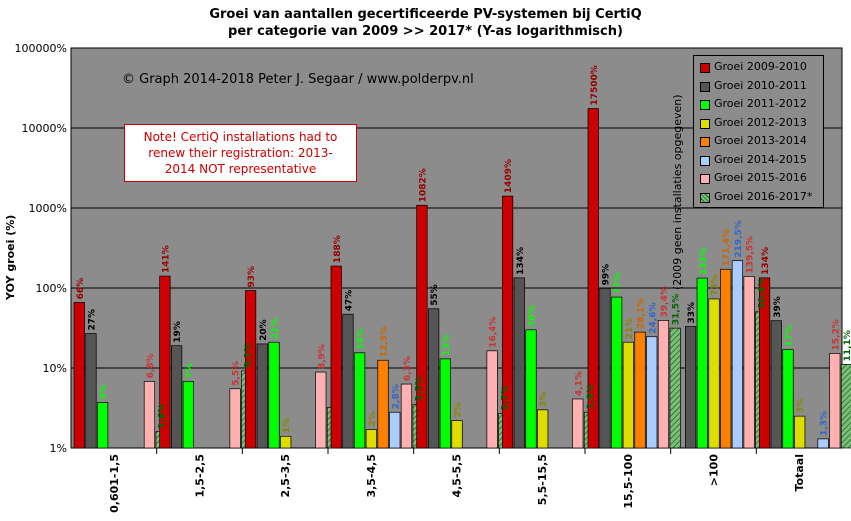  What do you see at coordinates (81, 289) in the screenshot?
I see `data-label: 66%` at bounding box center [81, 289].